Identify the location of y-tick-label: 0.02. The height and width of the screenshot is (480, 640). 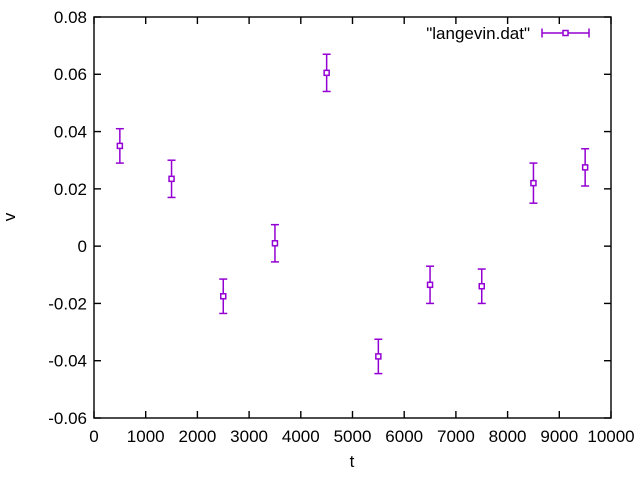
(70, 189).